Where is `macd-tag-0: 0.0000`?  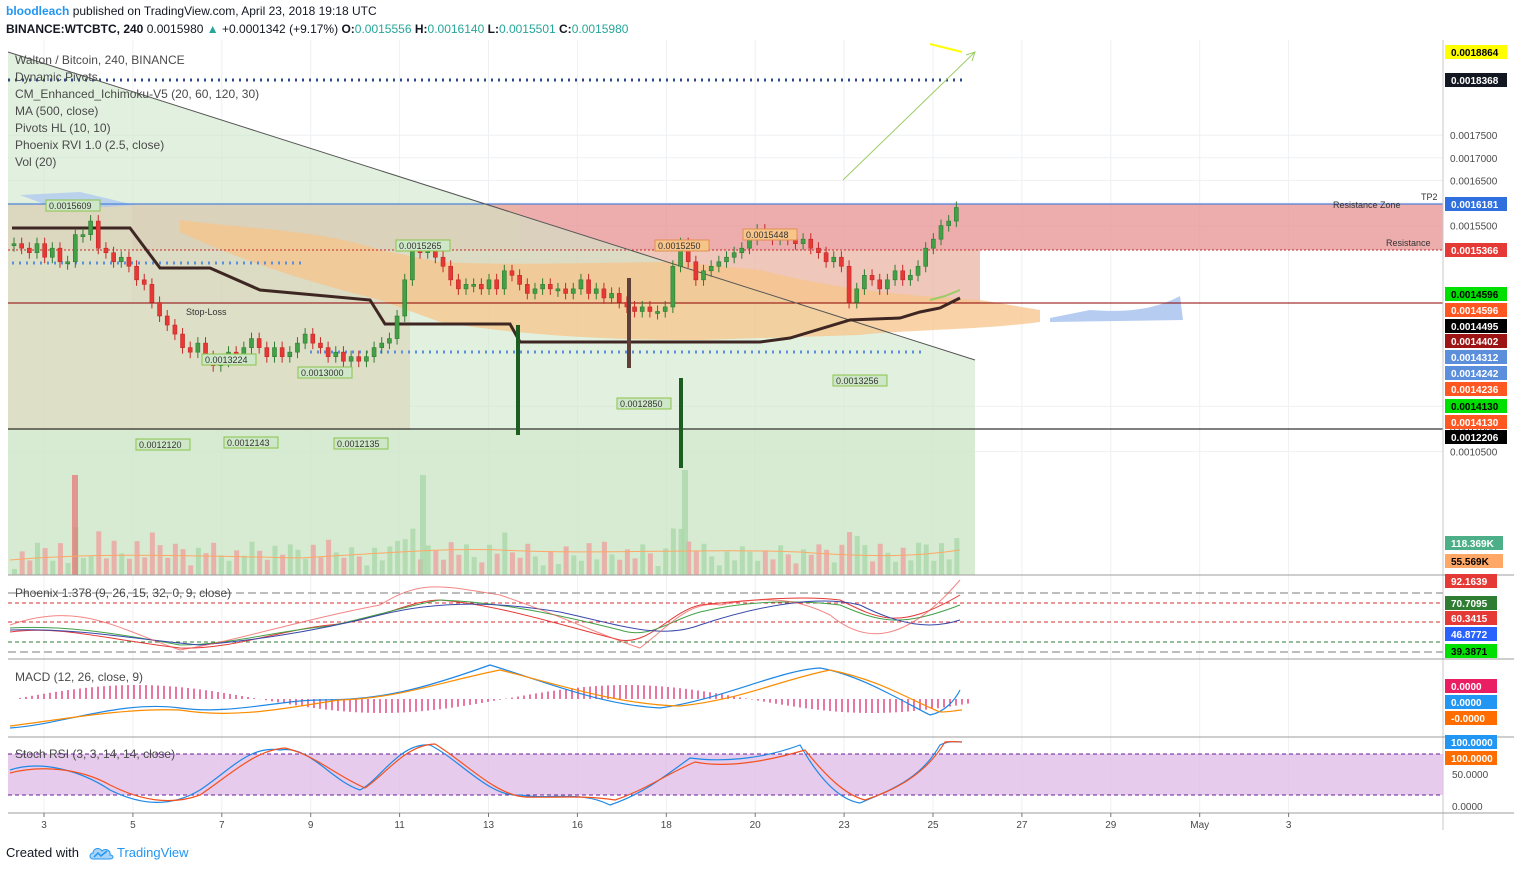 macd-tag-0: 0.0000 is located at coordinates (1466, 687).